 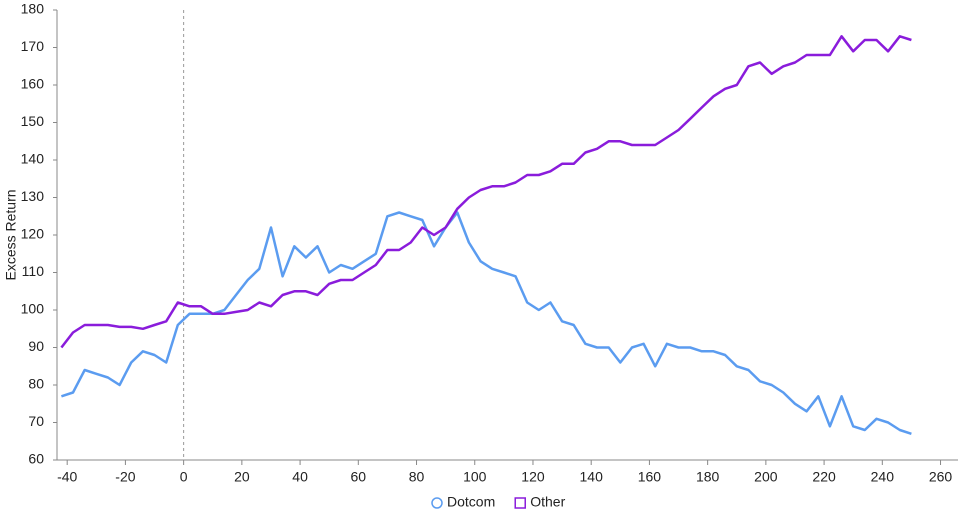 I want to click on y-tick-label: 140, so click(x=33, y=159).